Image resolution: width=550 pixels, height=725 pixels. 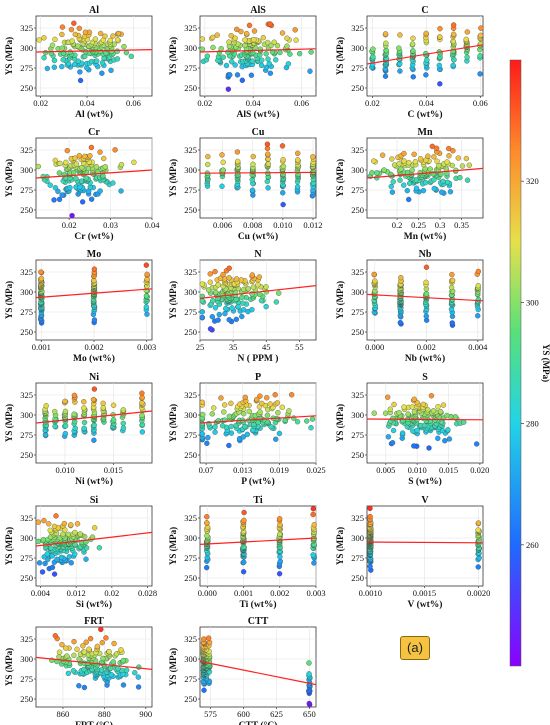 I want to click on x-axis-label: P (wt%), so click(x=258, y=481).